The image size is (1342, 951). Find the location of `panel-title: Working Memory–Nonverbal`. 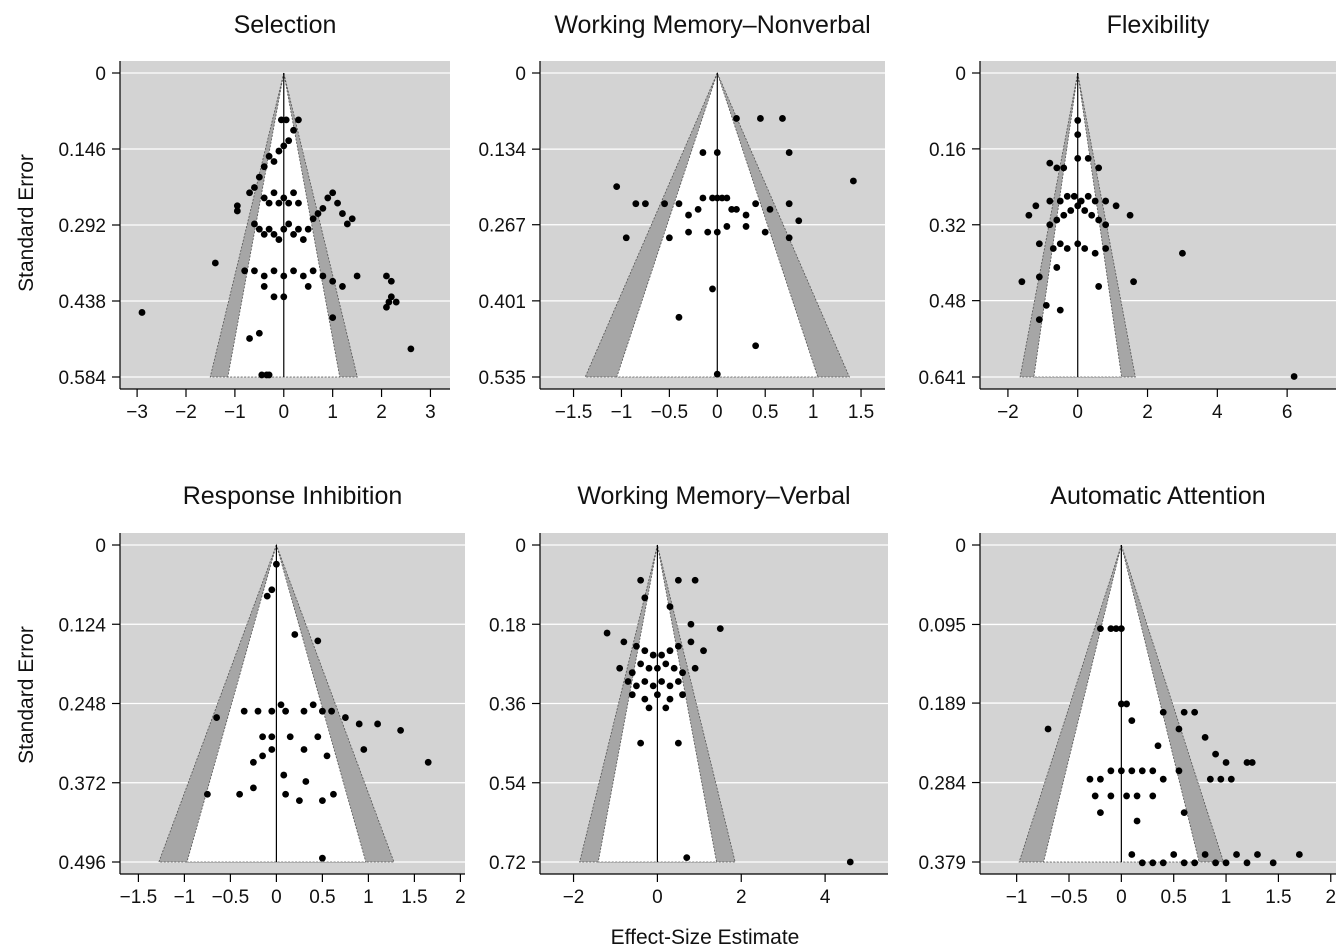

panel-title: Working Memory–Nonverbal is located at coordinates (712, 25).